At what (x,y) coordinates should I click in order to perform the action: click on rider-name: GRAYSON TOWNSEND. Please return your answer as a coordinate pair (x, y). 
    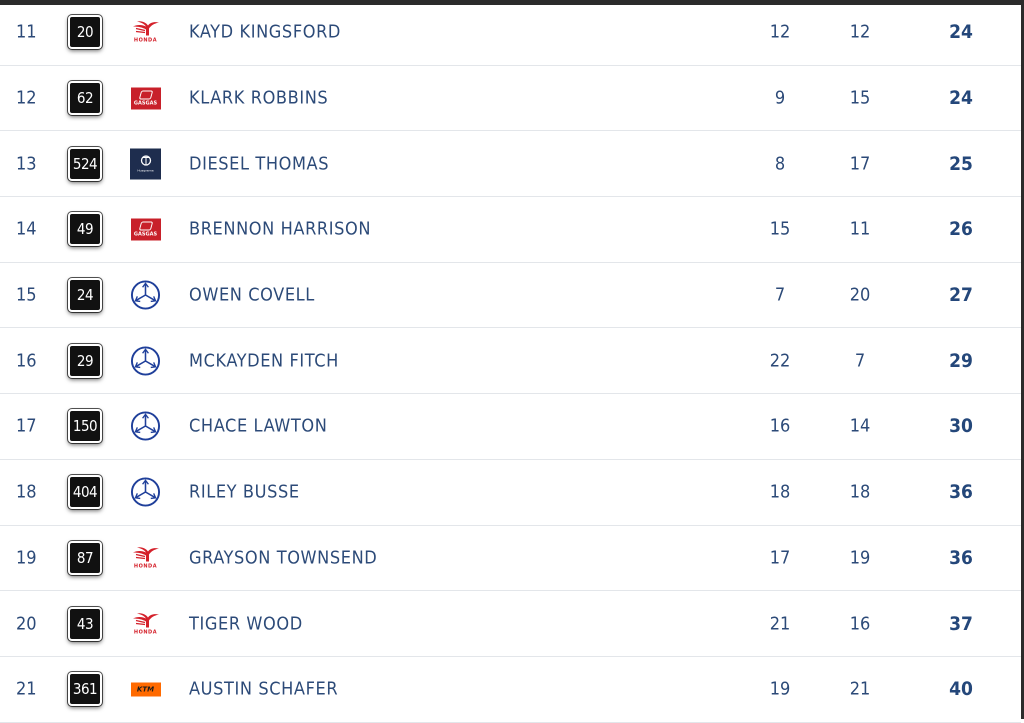
    Looking at the image, I should click on (283, 558).